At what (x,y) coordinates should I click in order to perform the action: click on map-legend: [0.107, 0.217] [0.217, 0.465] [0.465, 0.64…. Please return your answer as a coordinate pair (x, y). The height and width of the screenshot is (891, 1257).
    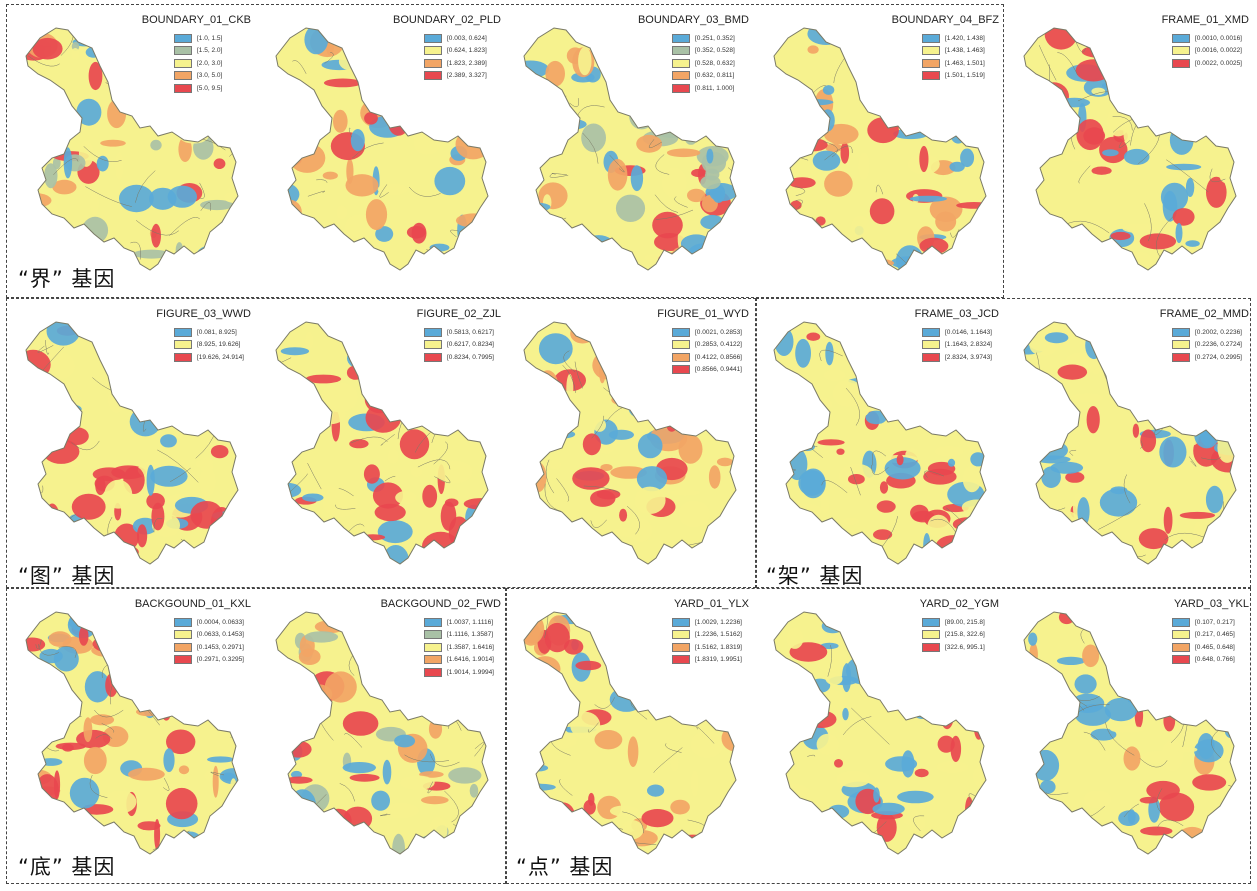
    Looking at the image, I should click on (1209, 641).